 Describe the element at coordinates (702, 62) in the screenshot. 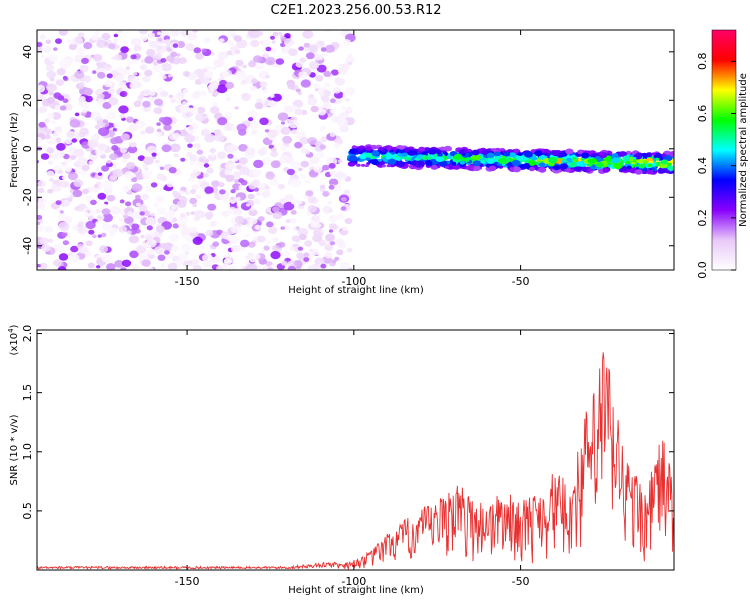

I see `colorbar-tick-label: 0.8` at that location.